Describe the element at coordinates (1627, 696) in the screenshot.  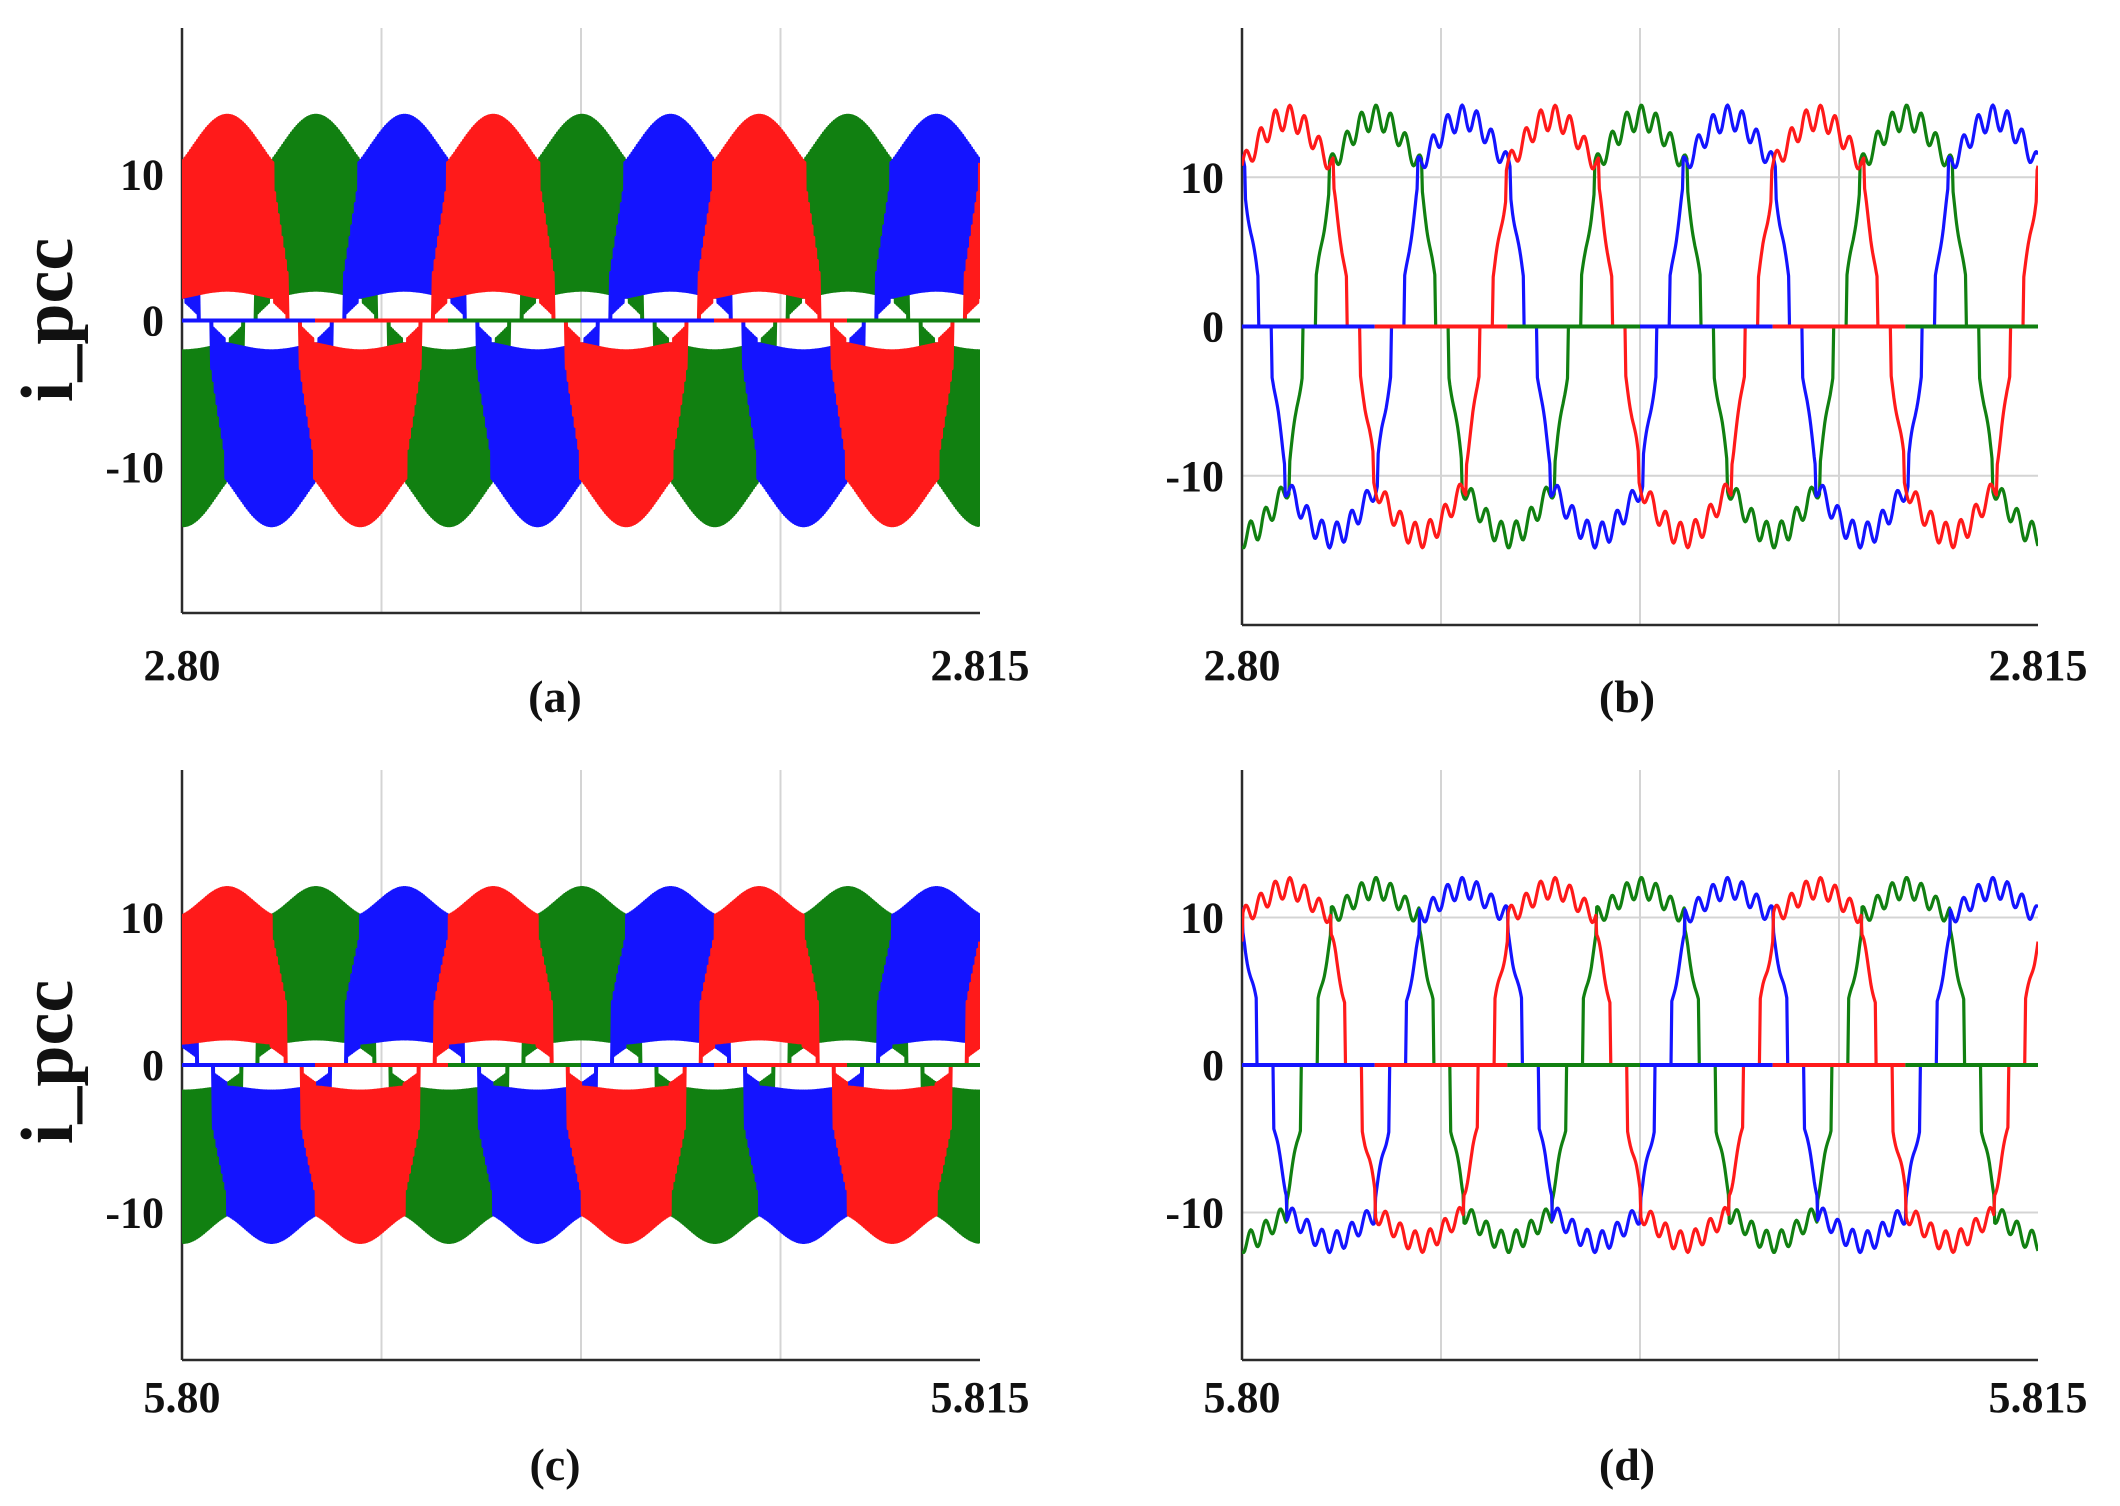
I see `panel-caption: (b)` at that location.